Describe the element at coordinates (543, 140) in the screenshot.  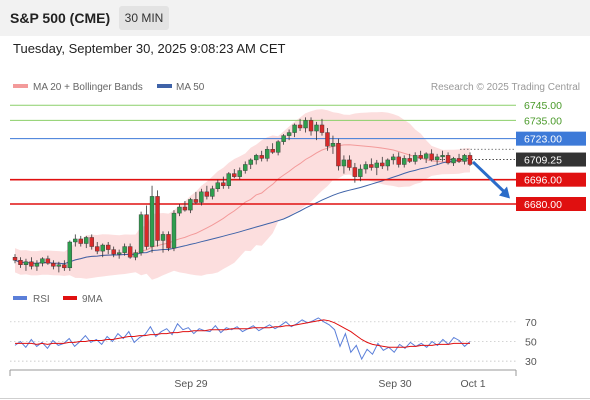
I see `level-label-6723.00: 6723.00` at that location.